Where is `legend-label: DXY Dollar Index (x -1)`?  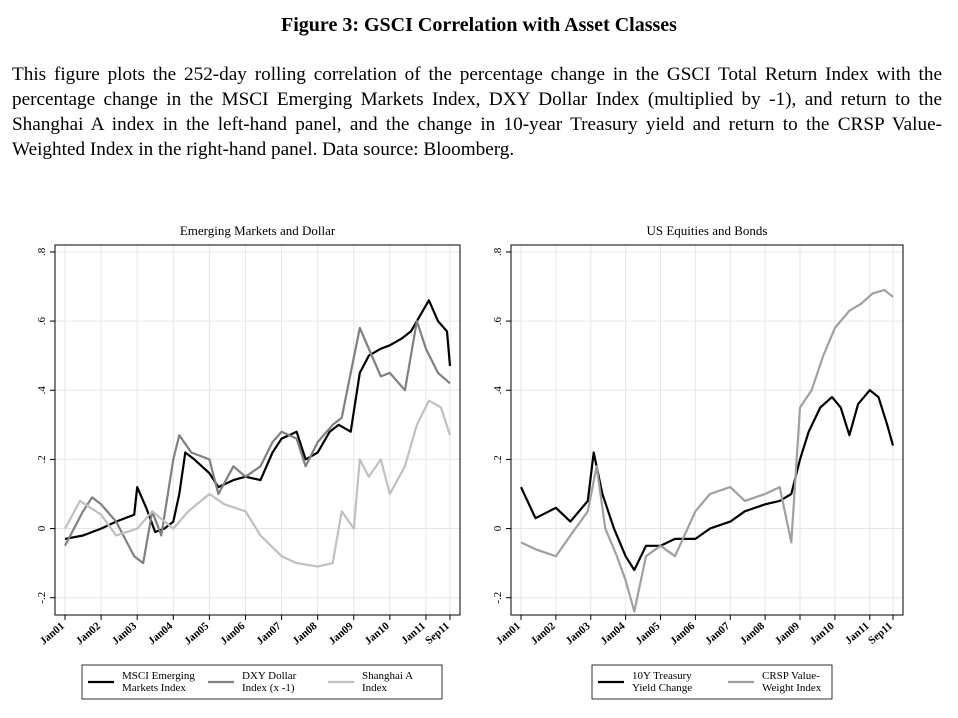 legend-label: DXY Dollar Index (x -1) is located at coordinates (269, 682).